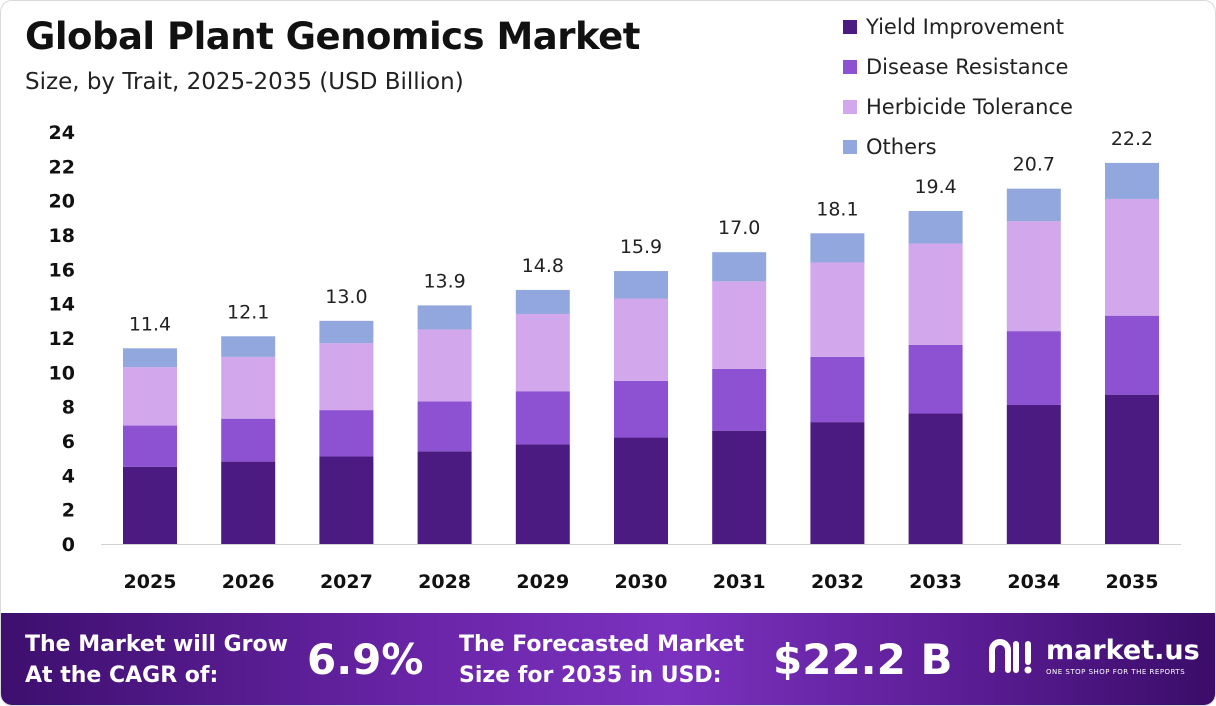 This screenshot has height=706, width=1216. What do you see at coordinates (1034, 165) in the screenshot?
I see `bar-total-label: 20.7` at bounding box center [1034, 165].